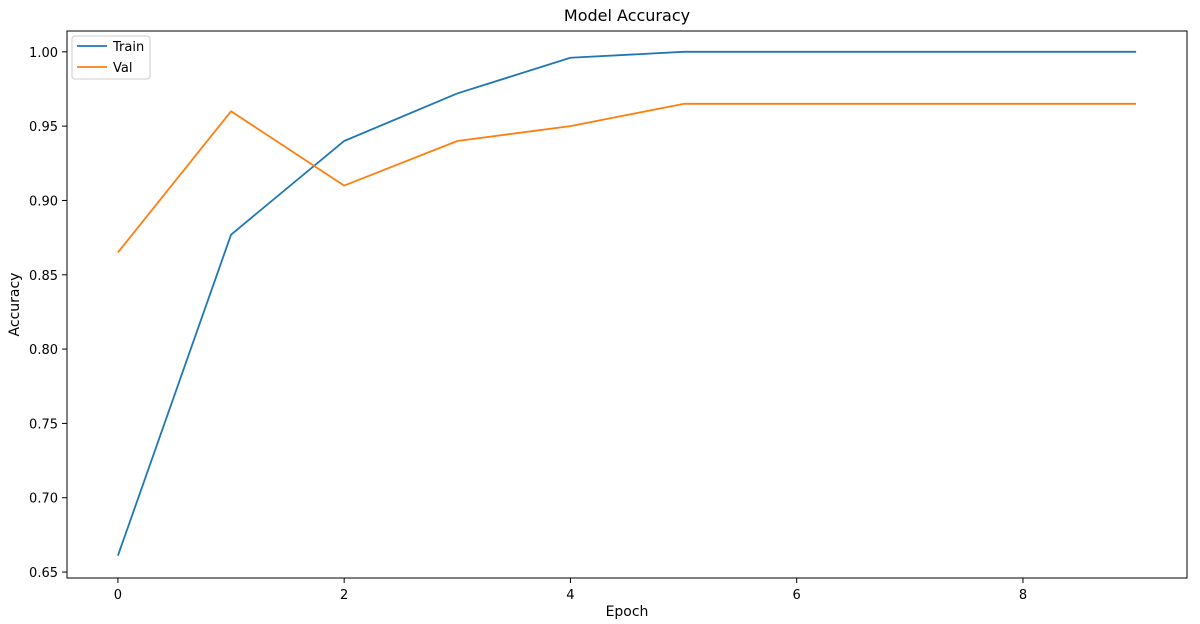 This screenshot has width=1200, height=624. I want to click on legend-label-train: Train, so click(128, 47).